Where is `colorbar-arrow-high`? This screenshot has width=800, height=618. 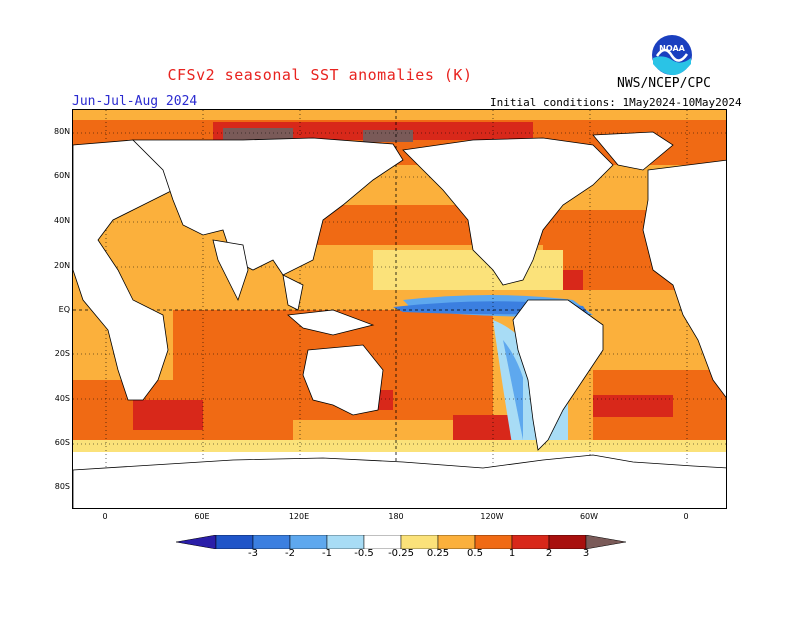 colorbar-arrow-high is located at coordinates (605, 542).